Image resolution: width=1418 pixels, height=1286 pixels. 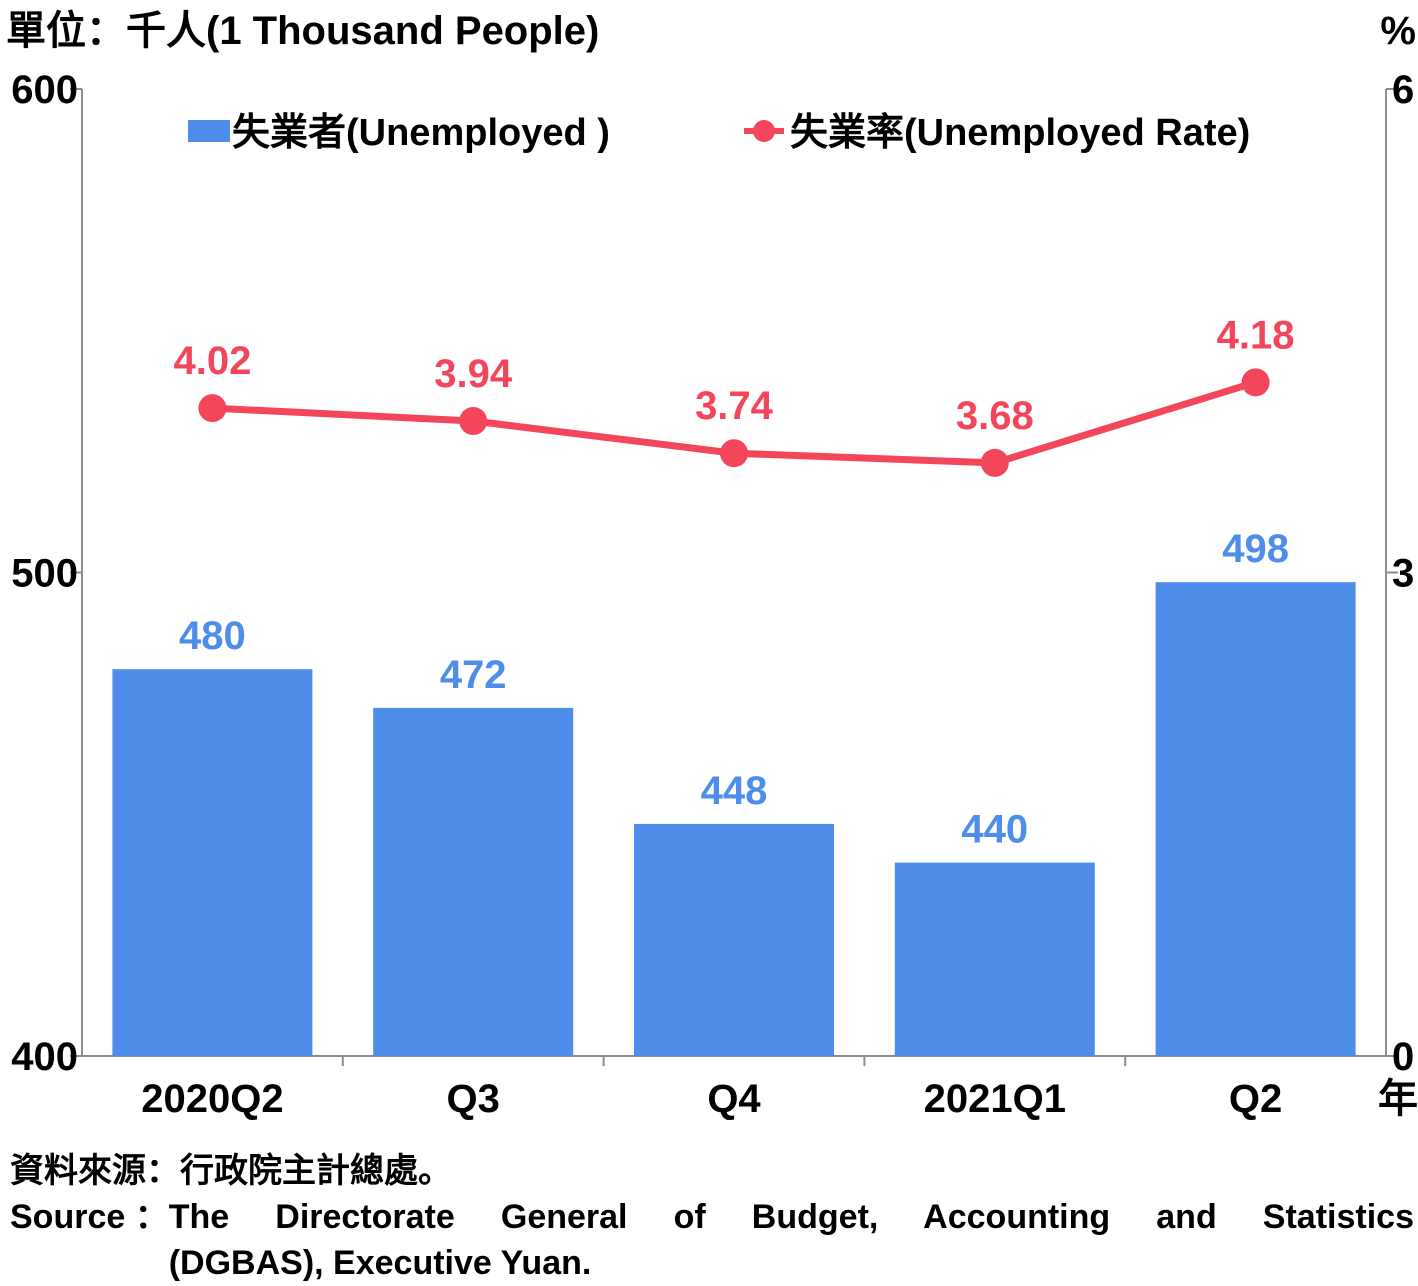 I want to click on x-axis-suffix: 年, so click(x=1398, y=1099).